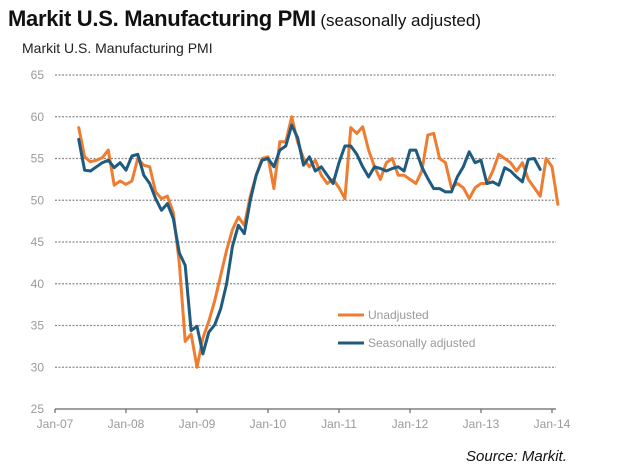  I want to click on title-main: Markit U.S. Manufacturing PMI, so click(162, 18).